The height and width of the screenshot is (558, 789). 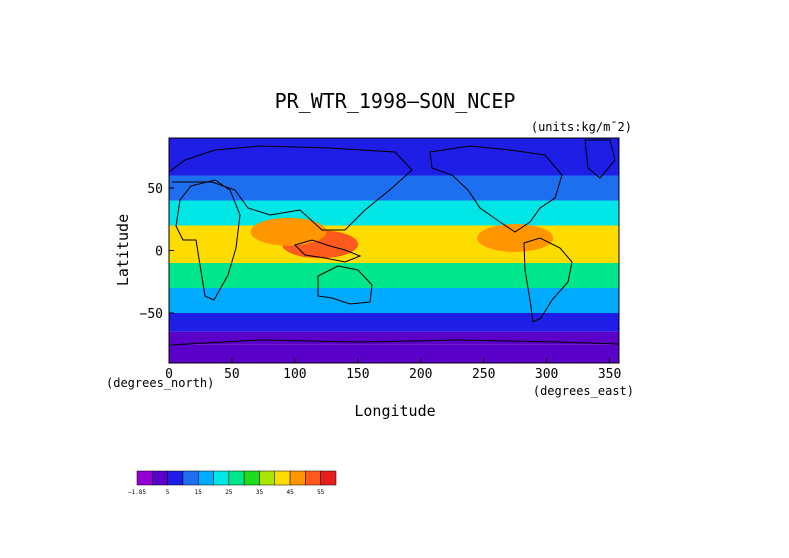 I want to click on colorbar-label: 5, so click(x=168, y=492).